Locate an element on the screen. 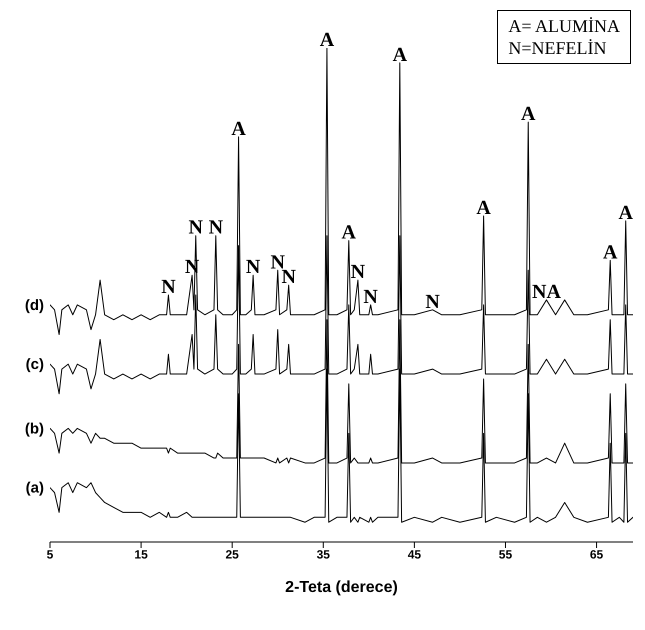 Image resolution: width=645 pixels, height=630 pixels. x-tick-label: 15 is located at coordinates (141, 555).